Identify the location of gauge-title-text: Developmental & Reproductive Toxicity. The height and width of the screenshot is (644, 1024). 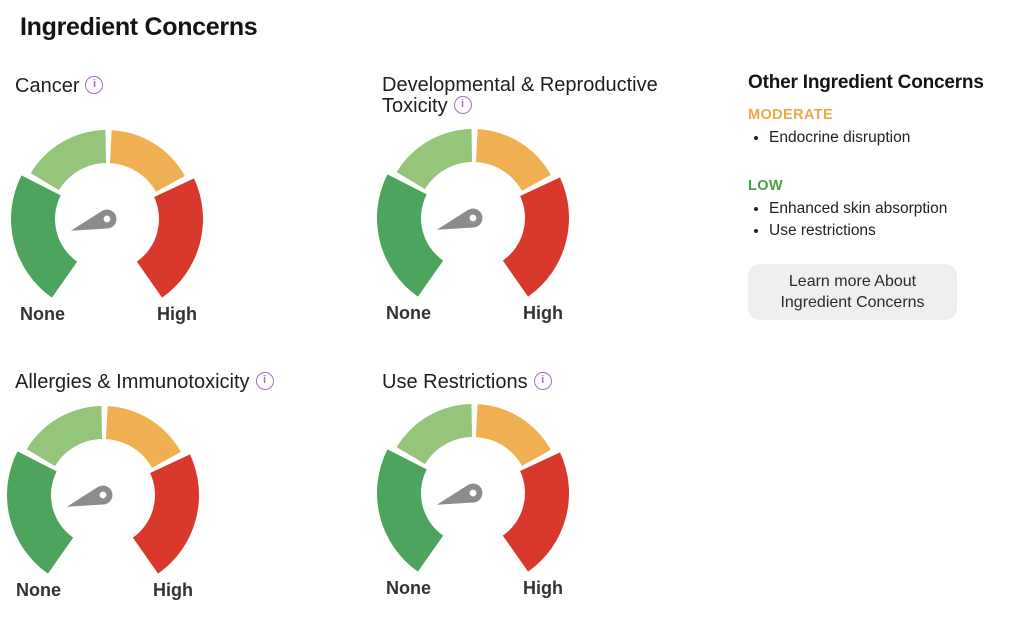
(520, 95).